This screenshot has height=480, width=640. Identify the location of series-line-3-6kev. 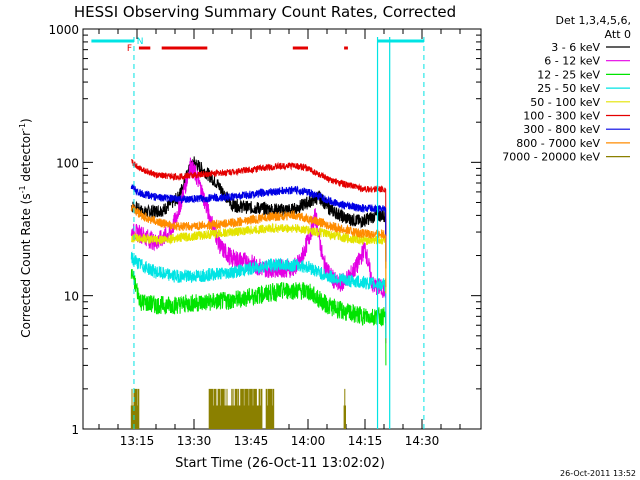
(258, 212).